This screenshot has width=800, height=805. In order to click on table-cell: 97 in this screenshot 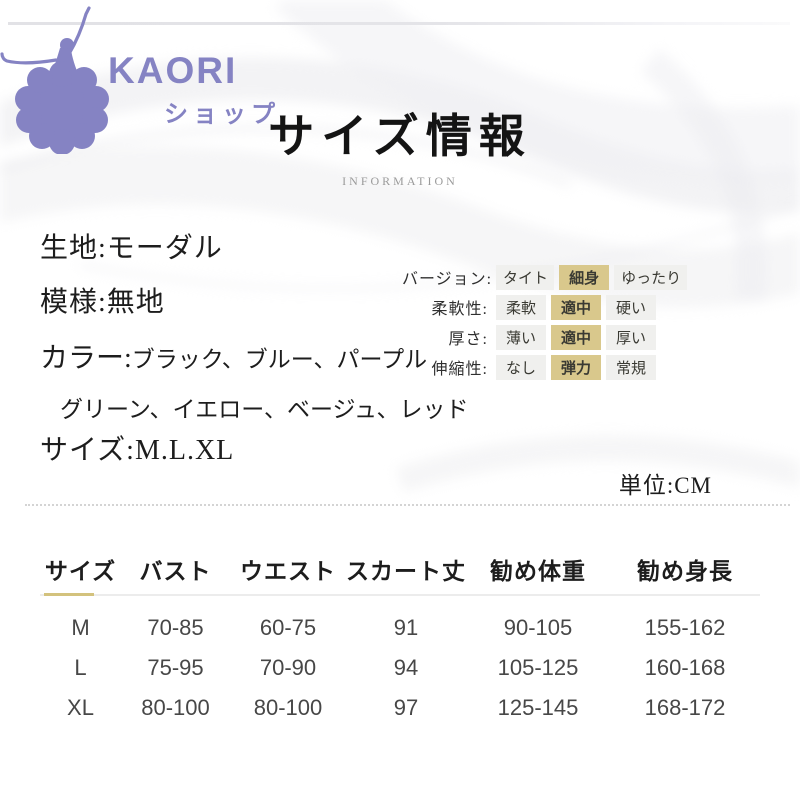, I will do `click(406, 707)`.